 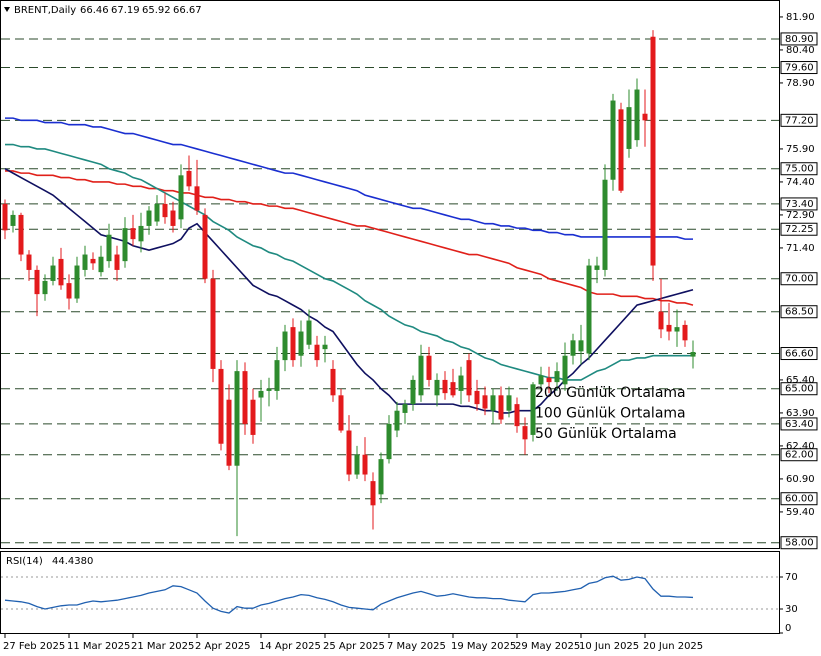 What do you see at coordinates (125, 10) in the screenshot?
I see `high-value: 67.19` at bounding box center [125, 10].